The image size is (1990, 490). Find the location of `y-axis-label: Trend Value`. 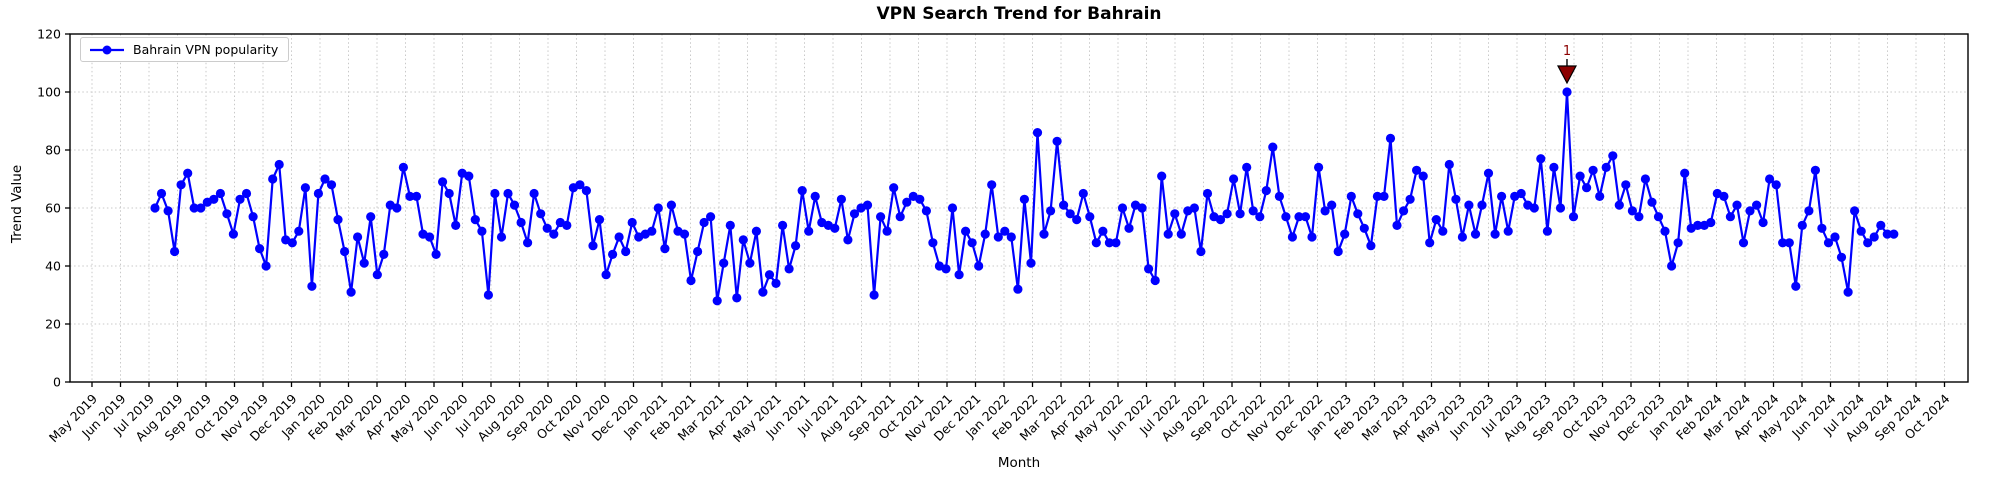

y-axis-label: Trend Value is located at coordinates (17, 204).